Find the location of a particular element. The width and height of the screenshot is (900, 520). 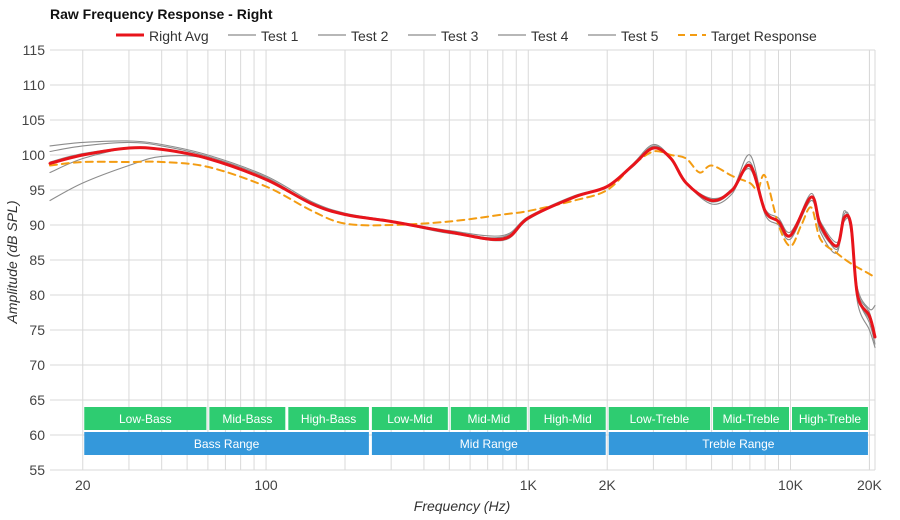

legend-label: Test 2 is located at coordinates (370, 36).